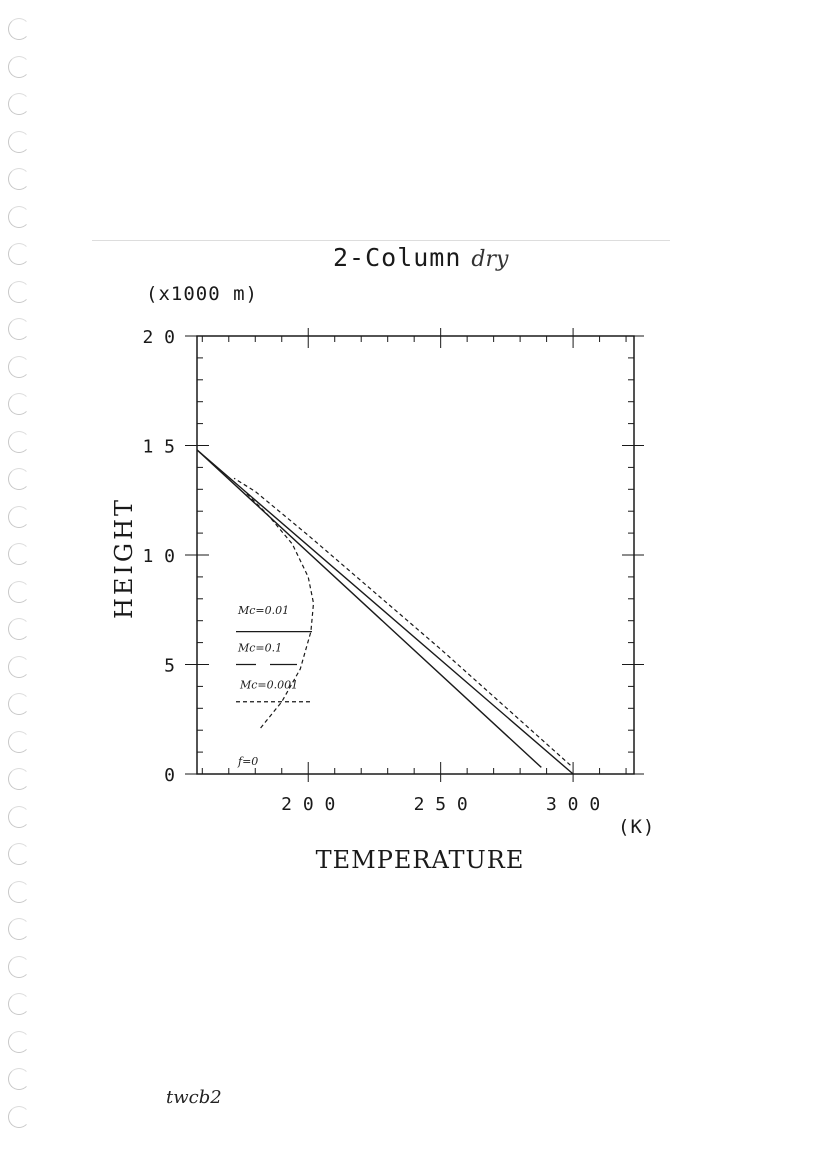  Describe the element at coordinates (169, 666) in the screenshot. I see `y-tick-label: 5` at that location.